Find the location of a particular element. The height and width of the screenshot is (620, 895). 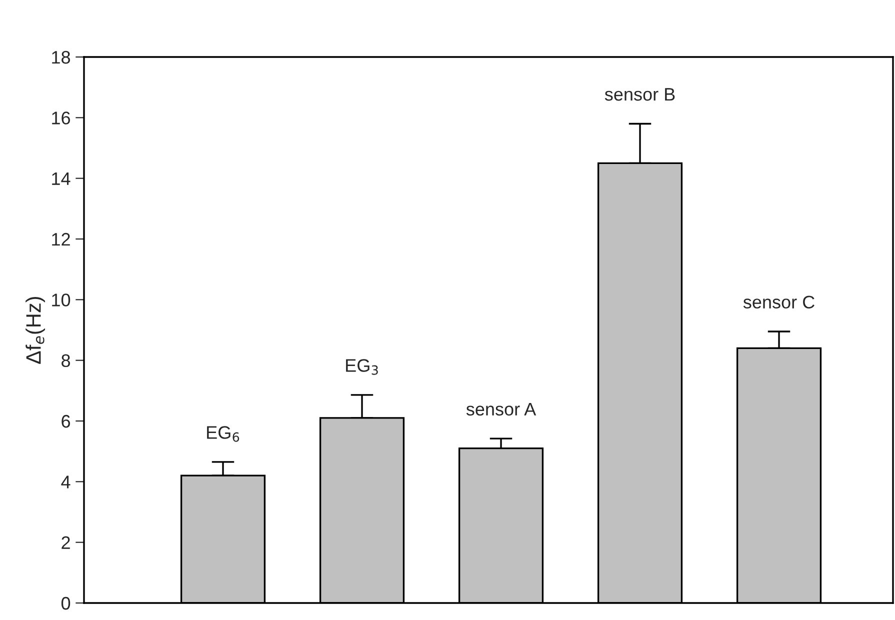

x-tick-label: EG$_{3}$ is located at coordinates (362, 367).